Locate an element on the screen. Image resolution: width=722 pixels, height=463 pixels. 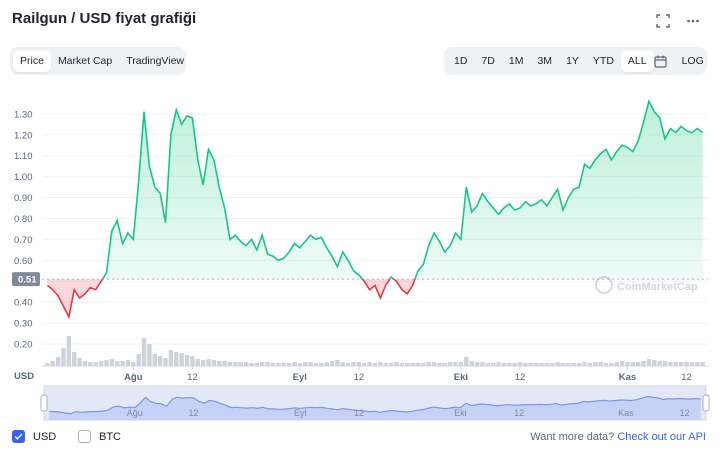
btc-checkbox is located at coordinates (84, 436).